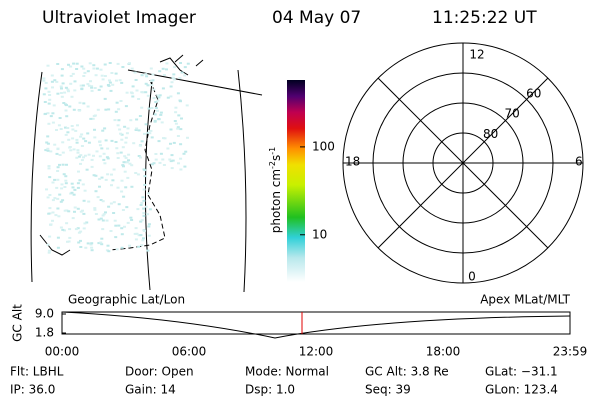 The width and height of the screenshot is (600, 400). What do you see at coordinates (407, 372) in the screenshot?
I see `status-field: GC Alt: 3.8 Re` at bounding box center [407, 372].